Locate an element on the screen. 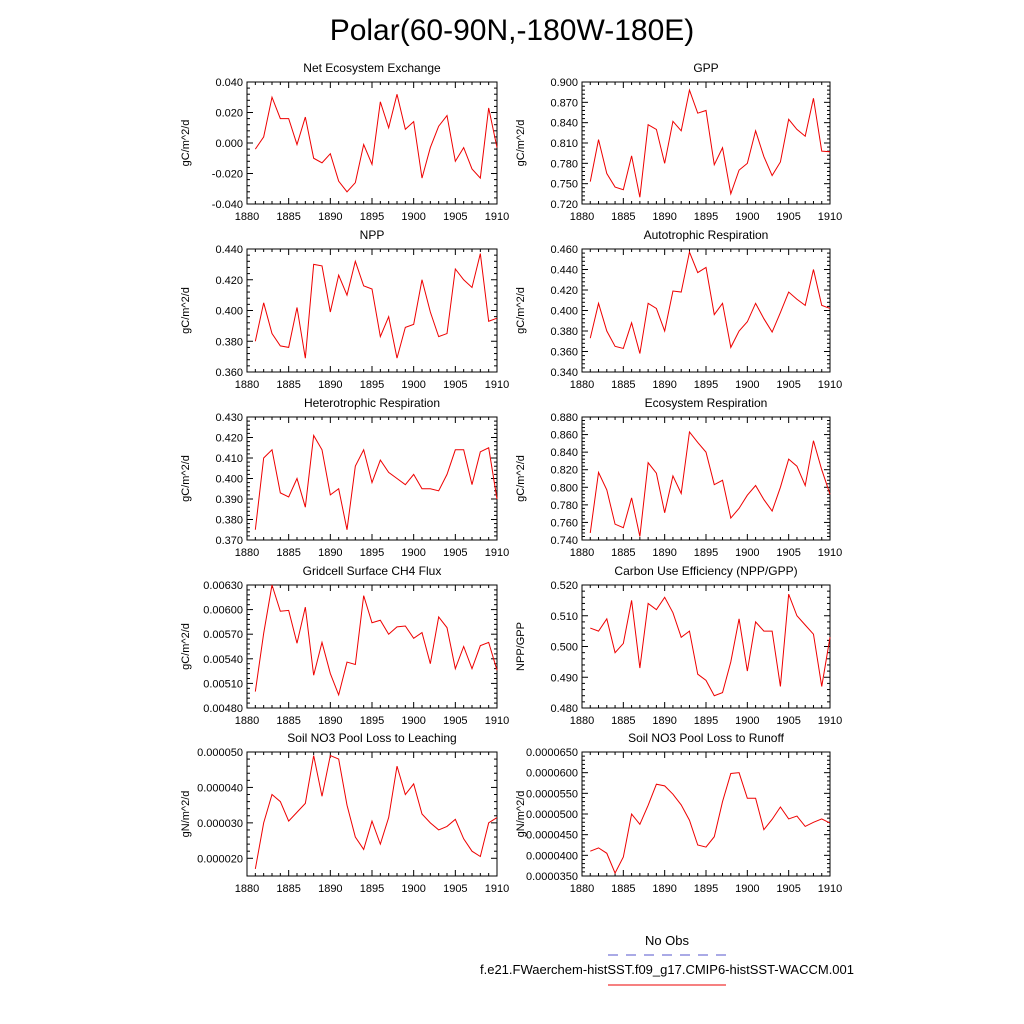 This screenshot has height=1024, width=1024. chart-8-ylabel: gN/m^2/d is located at coordinates (186, 814).